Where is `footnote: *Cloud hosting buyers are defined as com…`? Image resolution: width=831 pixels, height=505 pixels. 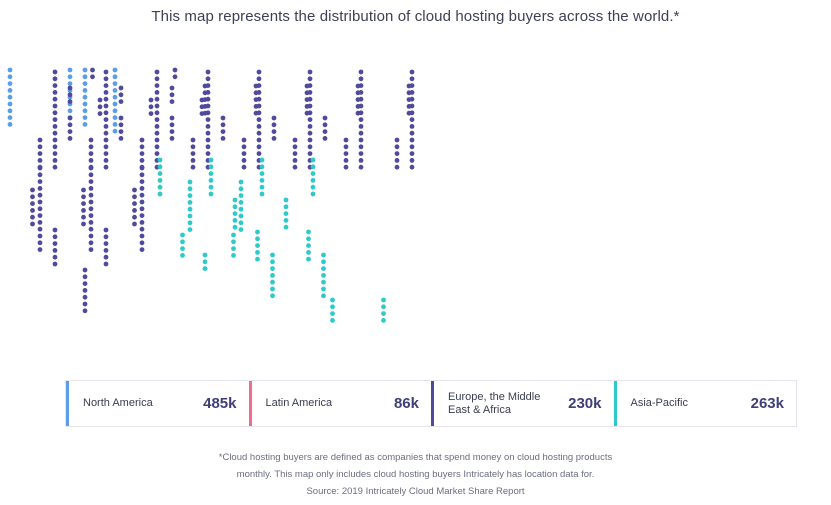
footnote: *Cloud hosting buyers are defined as com… is located at coordinates (415, 474).